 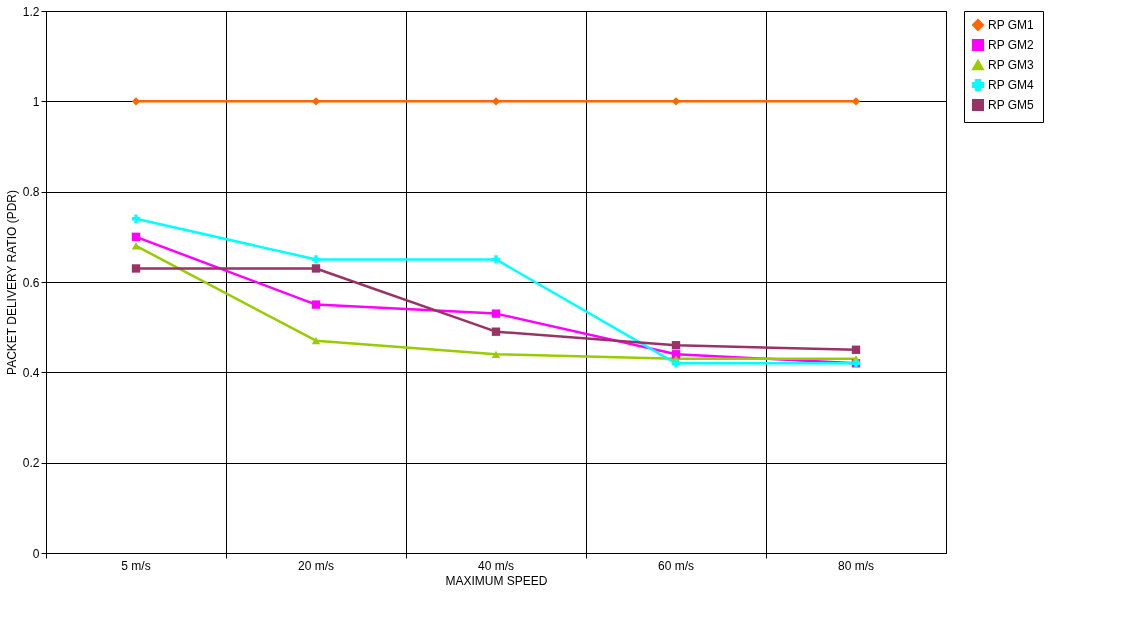 I want to click on legend-label: RP GM4, so click(x=1011, y=85).